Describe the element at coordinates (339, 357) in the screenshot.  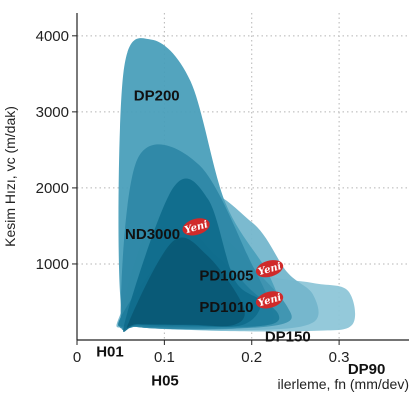
I see `x-tick-label-0-3: 0.3` at that location.